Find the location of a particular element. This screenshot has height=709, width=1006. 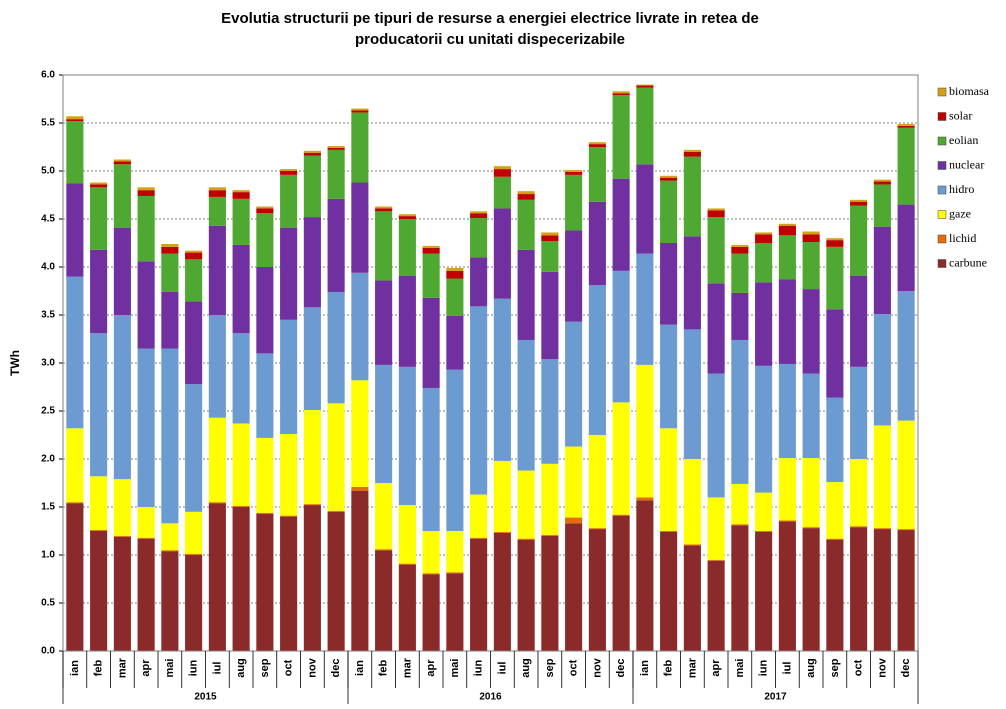

legend-label: carbune is located at coordinates (968, 262).